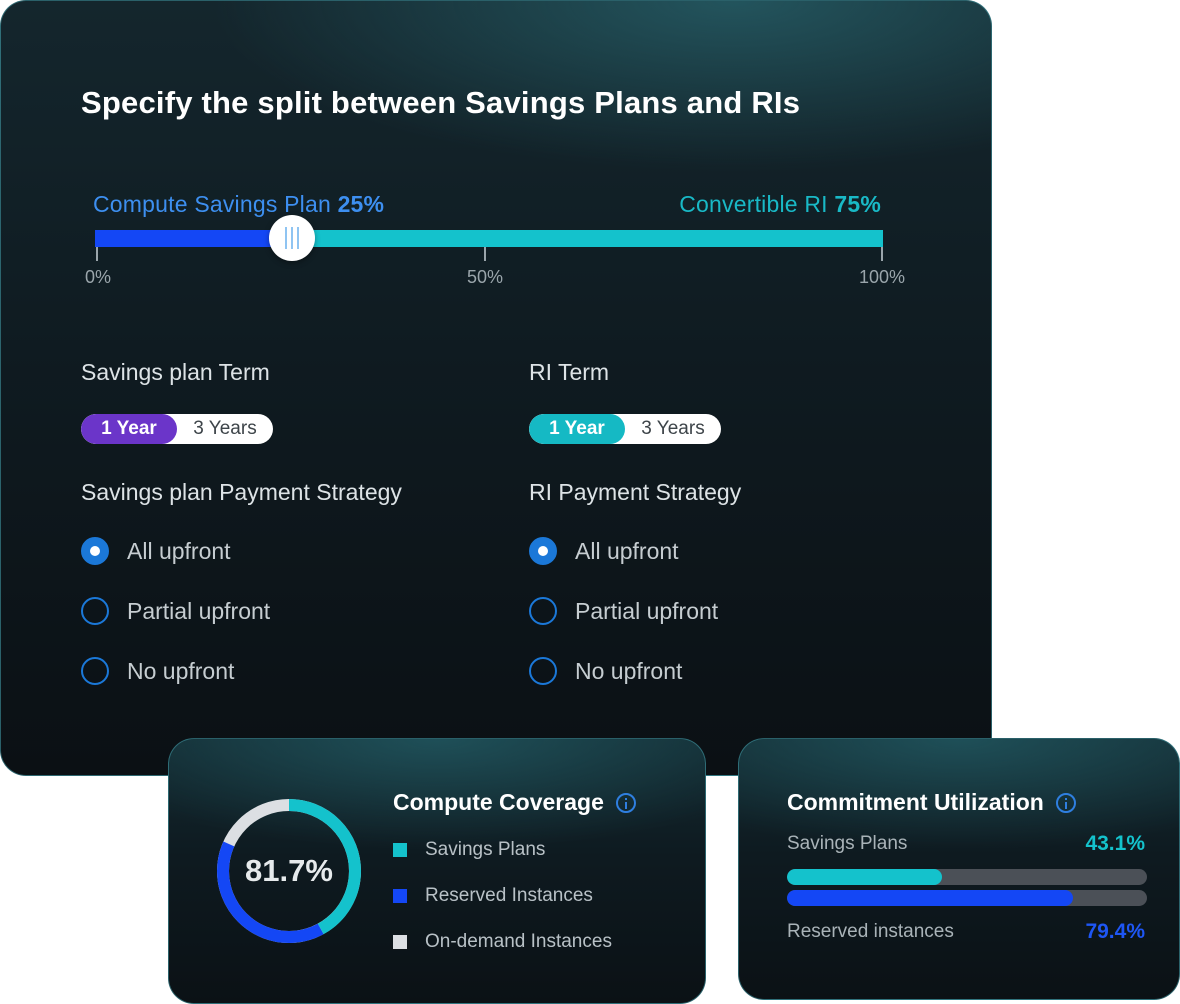 Image resolution: width=1180 pixels, height=1004 pixels. What do you see at coordinates (193, 238) in the screenshot?
I see `split-slider-fill` at bounding box center [193, 238].